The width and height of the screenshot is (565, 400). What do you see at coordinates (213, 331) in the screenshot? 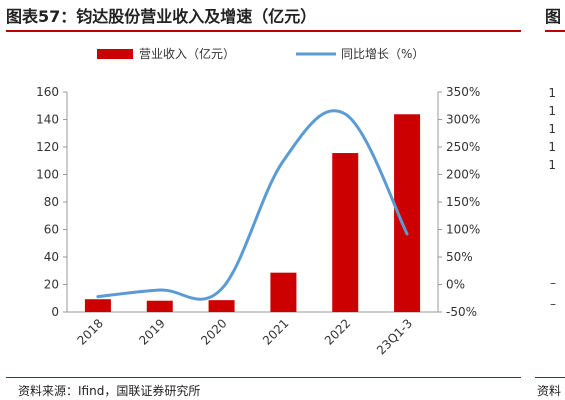
I see `x-tick-label: 2020` at bounding box center [213, 331].